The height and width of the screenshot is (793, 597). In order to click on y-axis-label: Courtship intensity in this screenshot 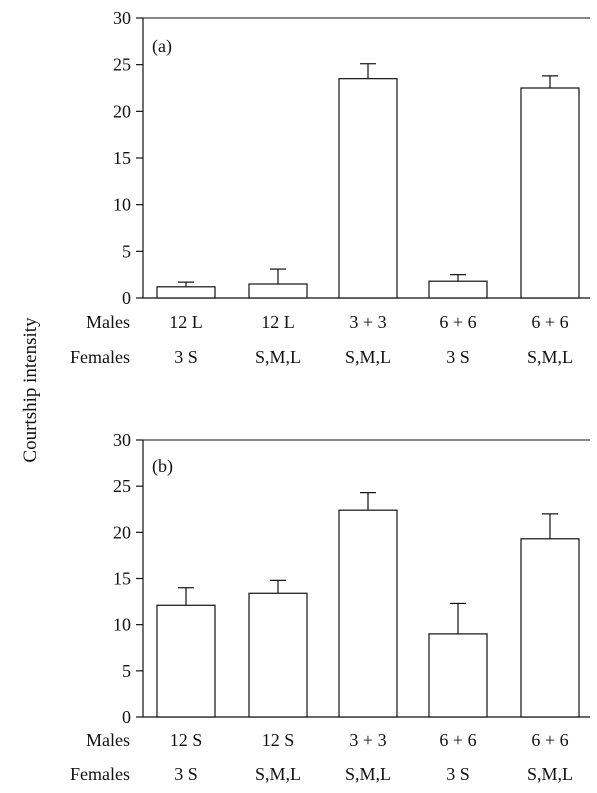, I will do `click(30, 390)`.